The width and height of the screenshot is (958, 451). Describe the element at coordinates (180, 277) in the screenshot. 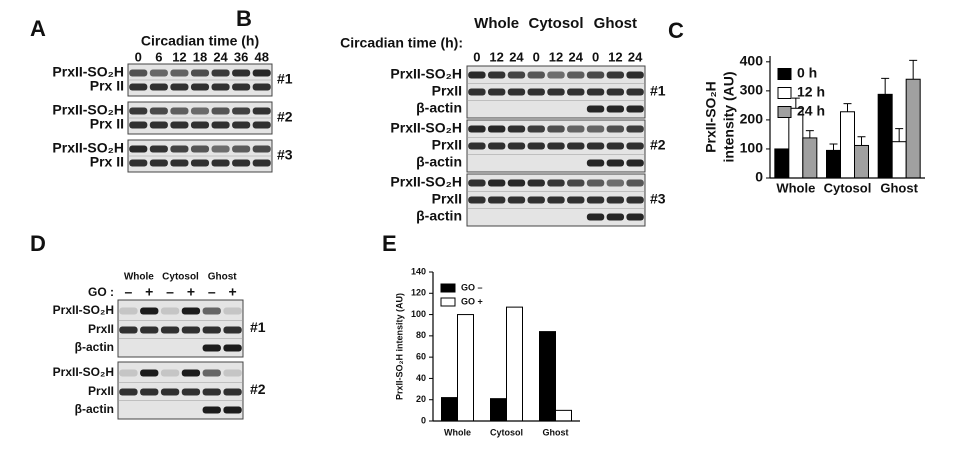

I see `group-label: Cytosol` at that location.